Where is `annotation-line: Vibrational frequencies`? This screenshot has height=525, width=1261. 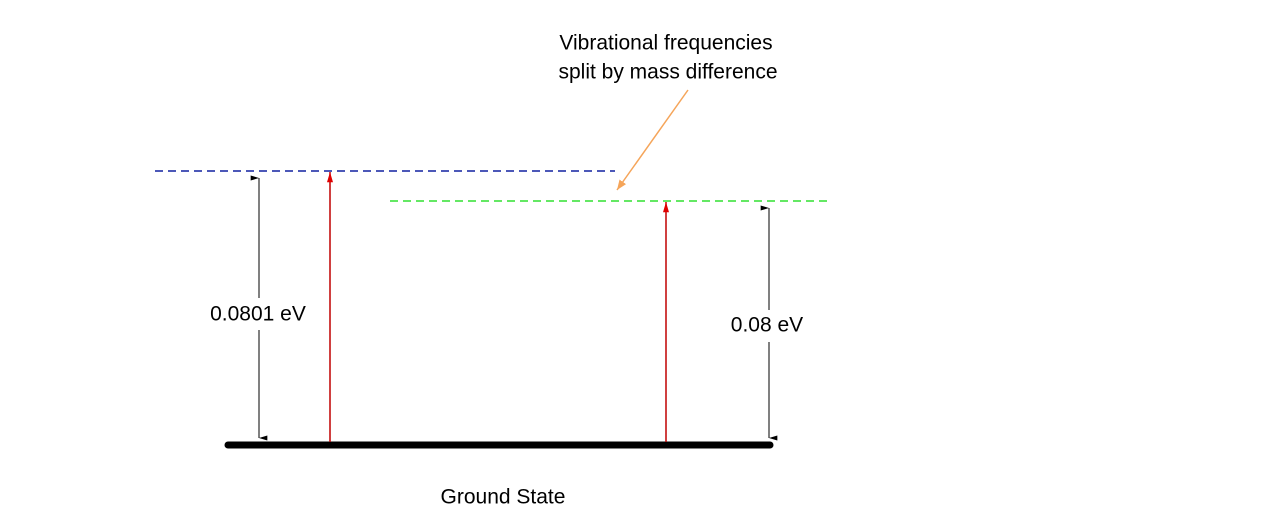
annotation-line: Vibrational frequencies is located at coordinates (665, 43).